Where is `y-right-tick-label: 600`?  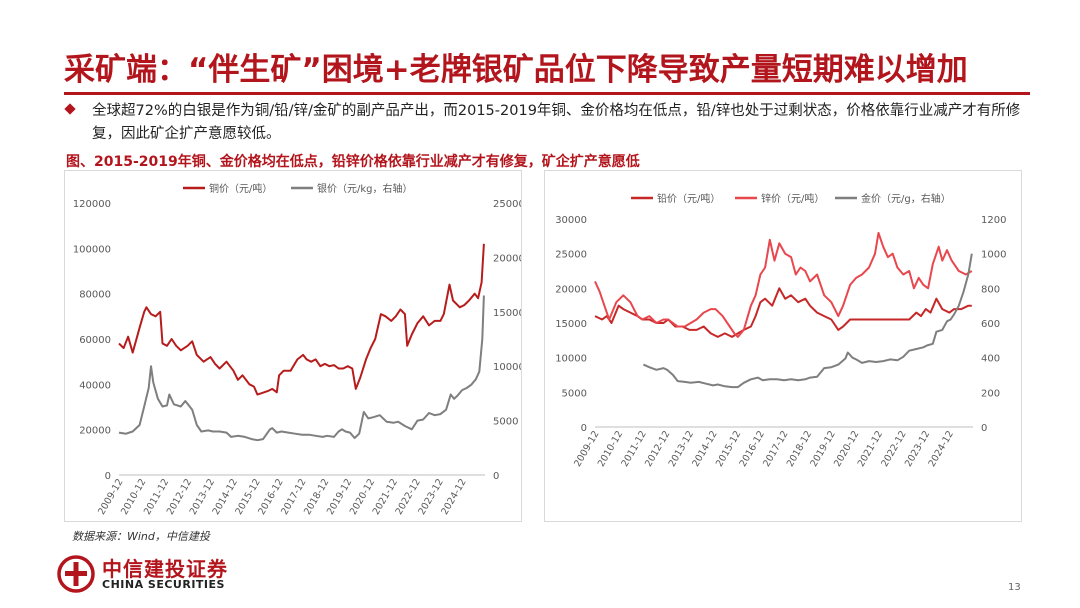 y-right-tick-label: 600 is located at coordinates (990, 324).